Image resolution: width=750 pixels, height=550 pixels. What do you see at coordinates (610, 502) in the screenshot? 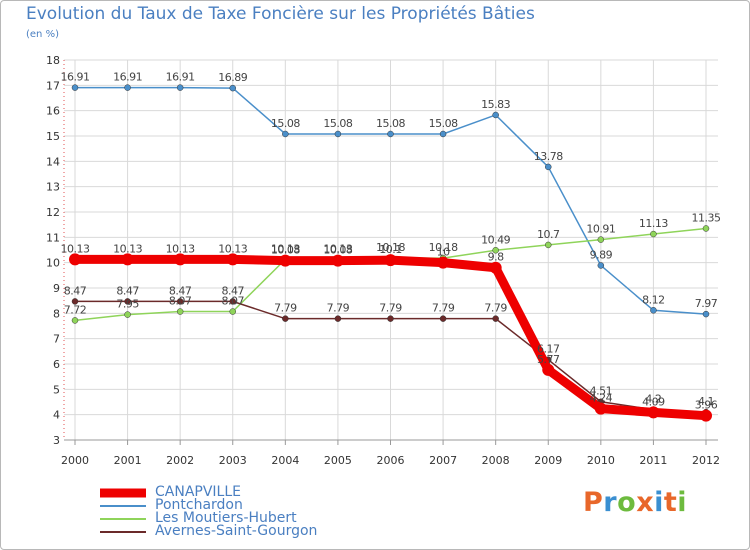
I see `brand-letter: r` at bounding box center [610, 502].